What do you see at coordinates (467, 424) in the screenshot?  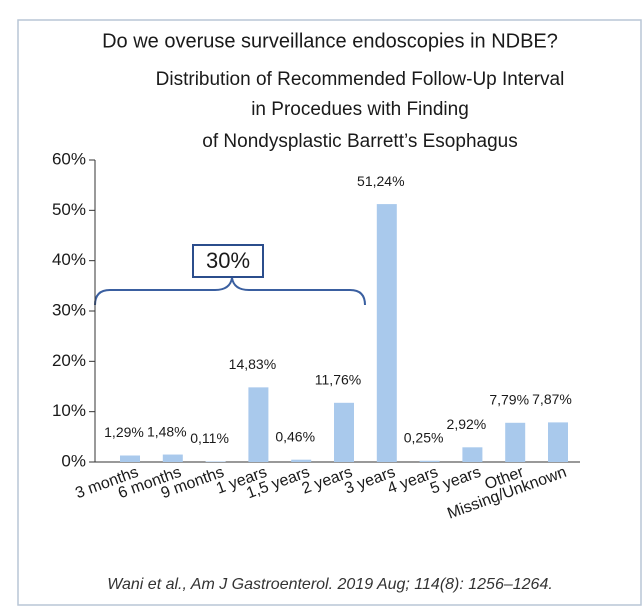 I see `value-label: 2,92%` at bounding box center [467, 424].